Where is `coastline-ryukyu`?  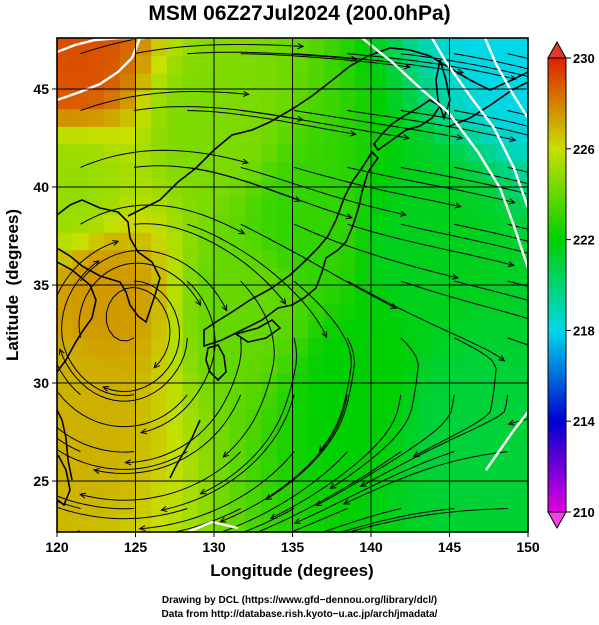
coastline-ryukyu is located at coordinates (185, 449).